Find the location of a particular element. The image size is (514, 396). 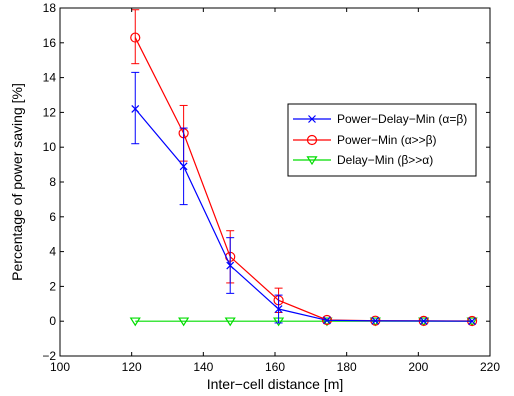

y-tick-label: 16 is located at coordinates (50, 43).